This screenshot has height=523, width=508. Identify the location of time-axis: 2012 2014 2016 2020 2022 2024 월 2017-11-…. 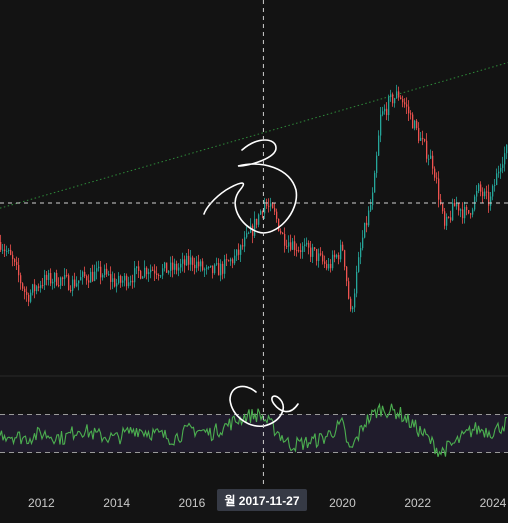
(267, 500).